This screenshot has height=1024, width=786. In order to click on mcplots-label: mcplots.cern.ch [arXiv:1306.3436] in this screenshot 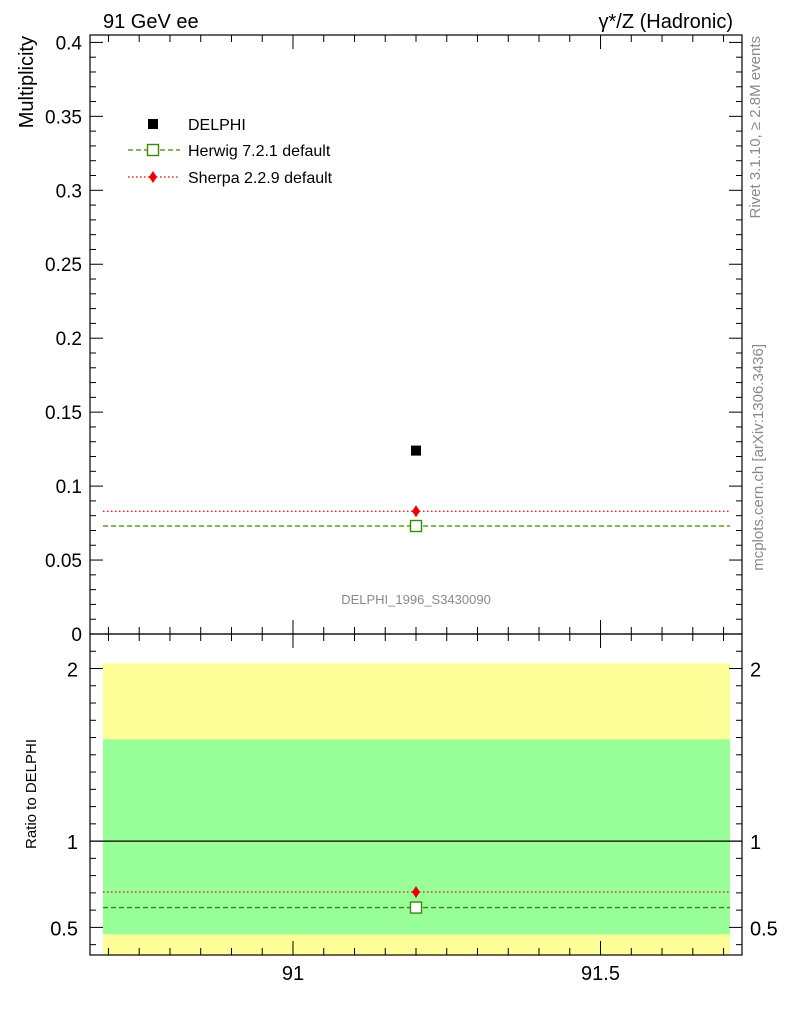, I will do `click(758, 457)`.